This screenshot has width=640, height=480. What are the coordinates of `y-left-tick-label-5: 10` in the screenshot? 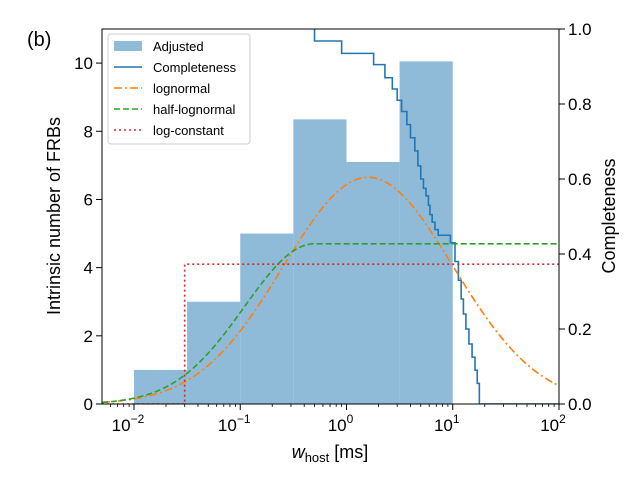 It's located at (83, 63).